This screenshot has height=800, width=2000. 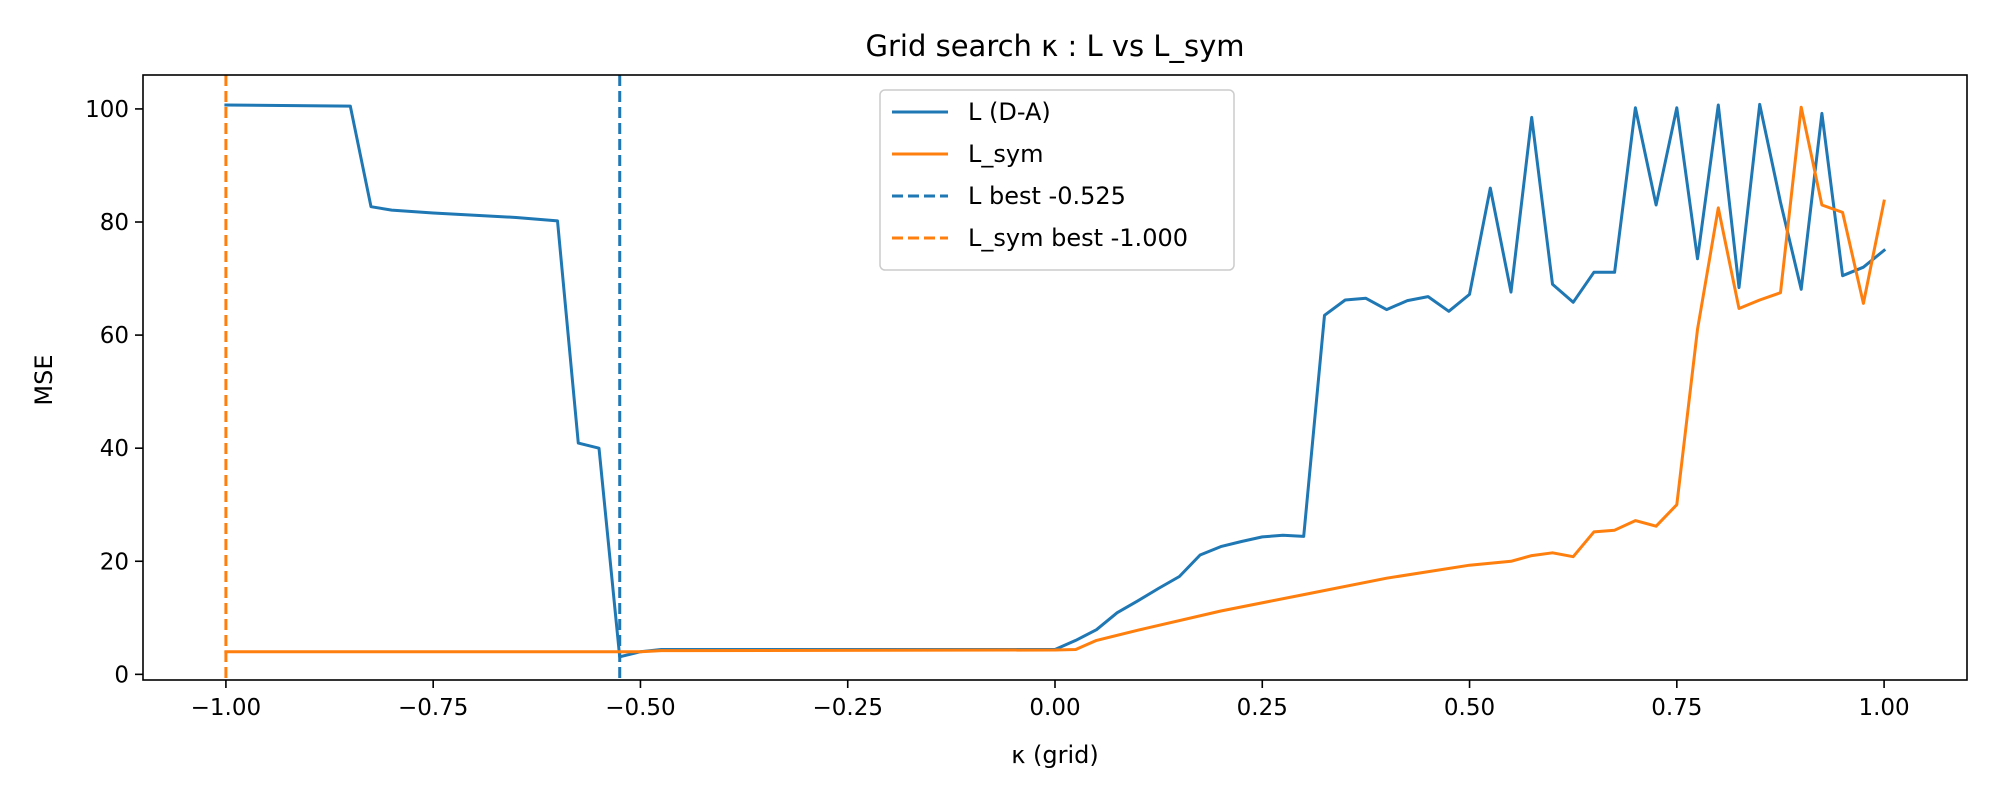 What do you see at coordinates (121, 675) in the screenshot?
I see `y-tick-label: 0` at bounding box center [121, 675].